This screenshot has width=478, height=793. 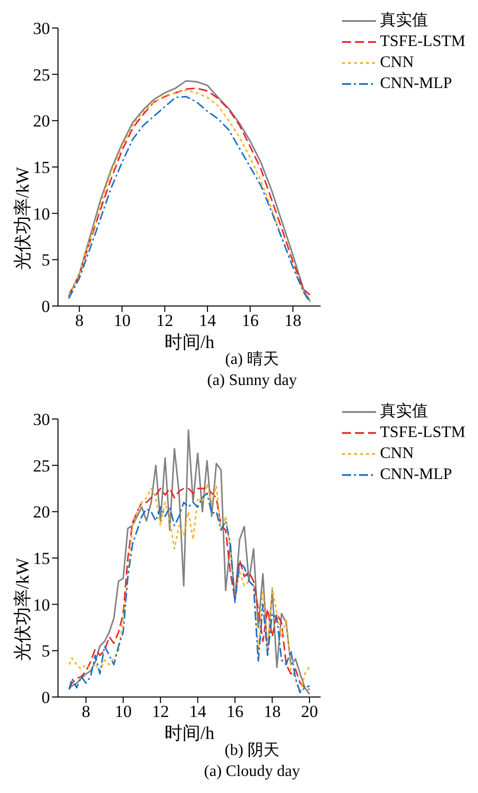 What do you see at coordinates (252, 750) in the screenshot?
I see `text: (b) 阴天` at bounding box center [252, 750].